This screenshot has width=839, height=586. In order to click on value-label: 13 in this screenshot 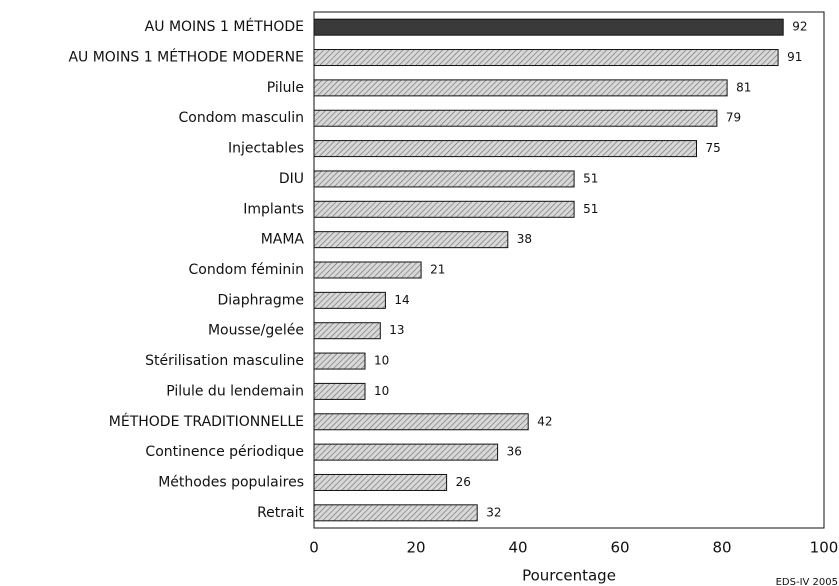, I will do `click(396, 330)`.